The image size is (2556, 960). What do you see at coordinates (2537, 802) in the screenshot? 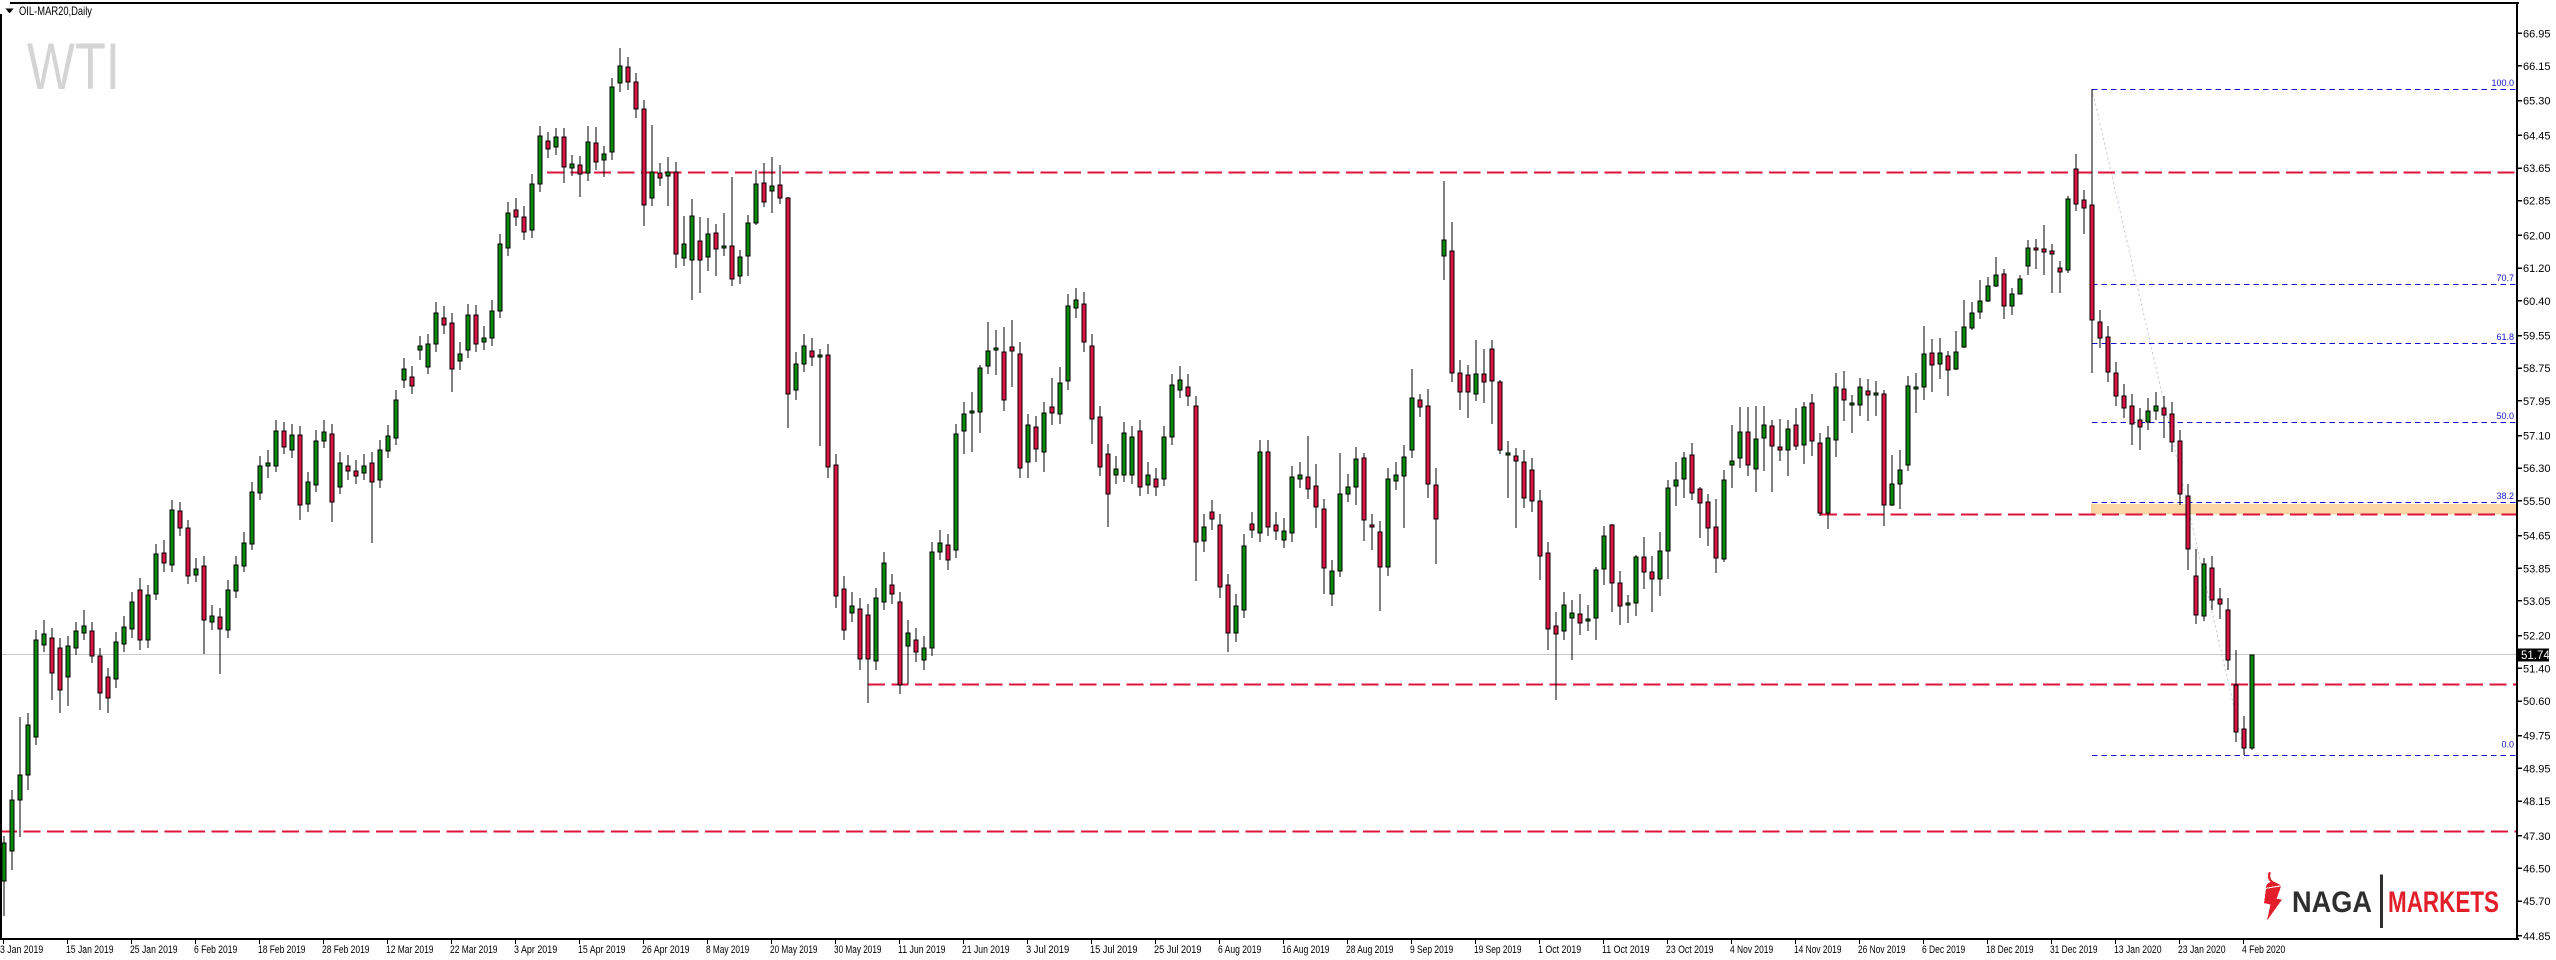
I see `svg-text: 48.15` at bounding box center [2537, 802].